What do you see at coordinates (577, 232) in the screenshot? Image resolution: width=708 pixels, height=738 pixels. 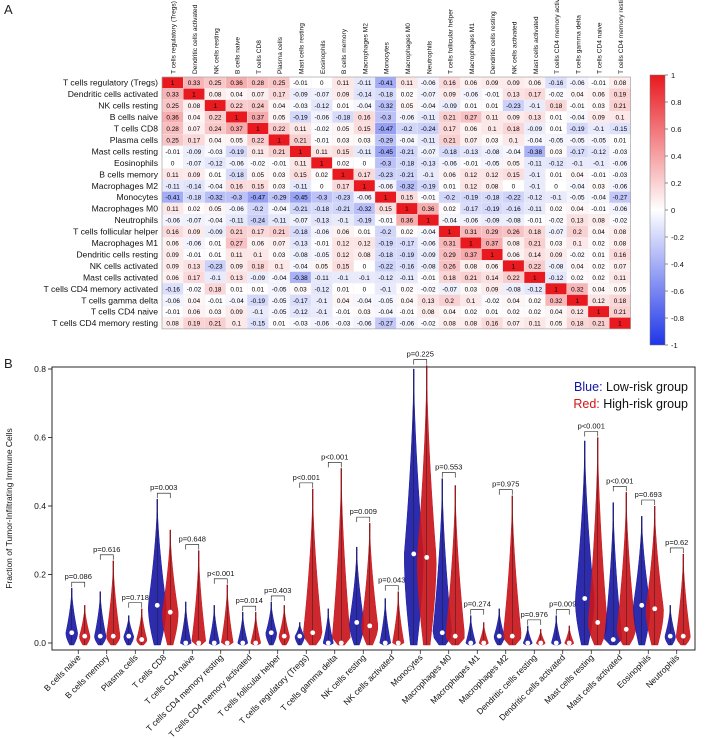 I see `heatmap-cell-label: 0.2` at bounding box center [577, 232].